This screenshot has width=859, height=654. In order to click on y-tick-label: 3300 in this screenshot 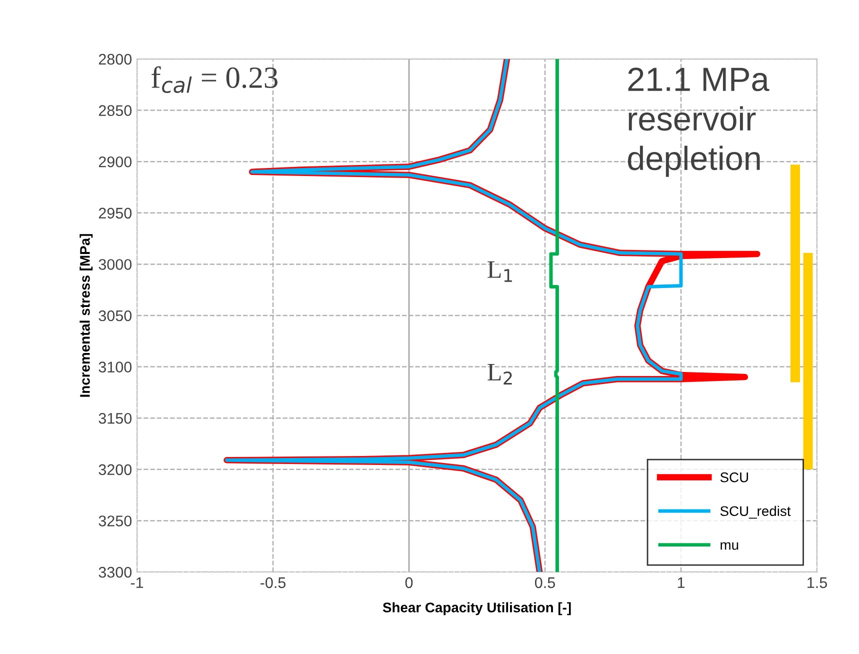, I will do `click(115, 572)`.